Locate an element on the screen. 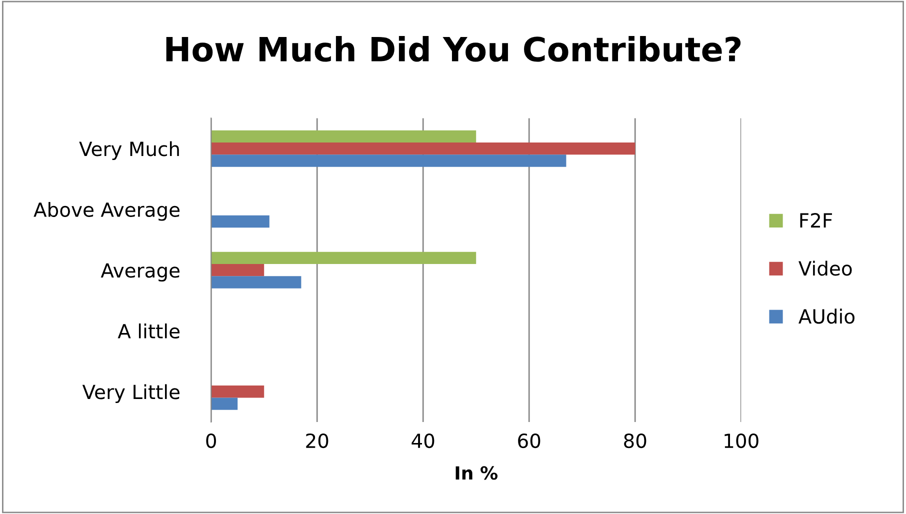 This screenshot has width=906, height=514. x-axis-title: In % is located at coordinates (477, 473).